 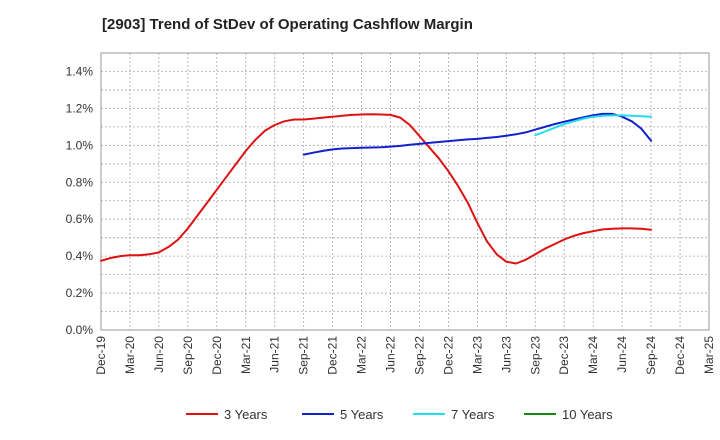 What do you see at coordinates (217, 355) in the screenshot?
I see `x-tick-label: Dec-20` at bounding box center [217, 355].